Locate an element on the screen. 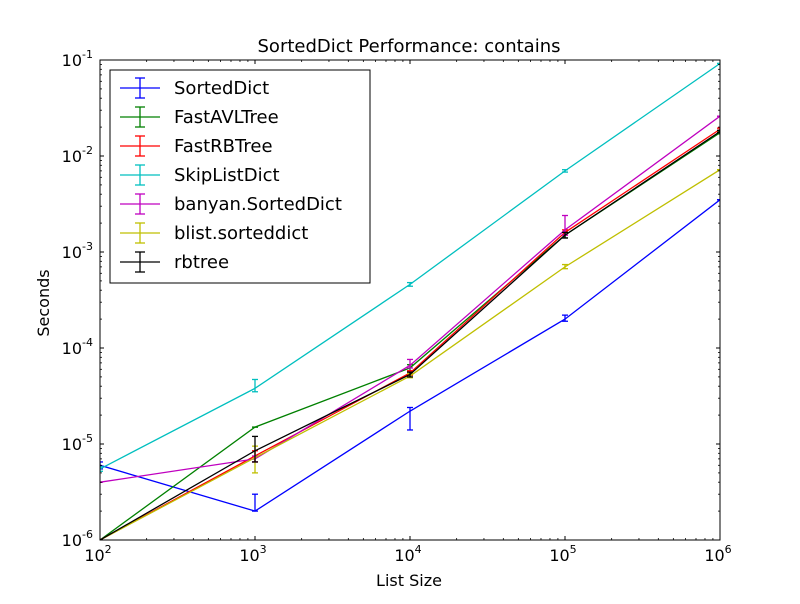 The height and width of the screenshot is (604, 800). y-tick-label: 10⁻¹ is located at coordinates (77, 59).